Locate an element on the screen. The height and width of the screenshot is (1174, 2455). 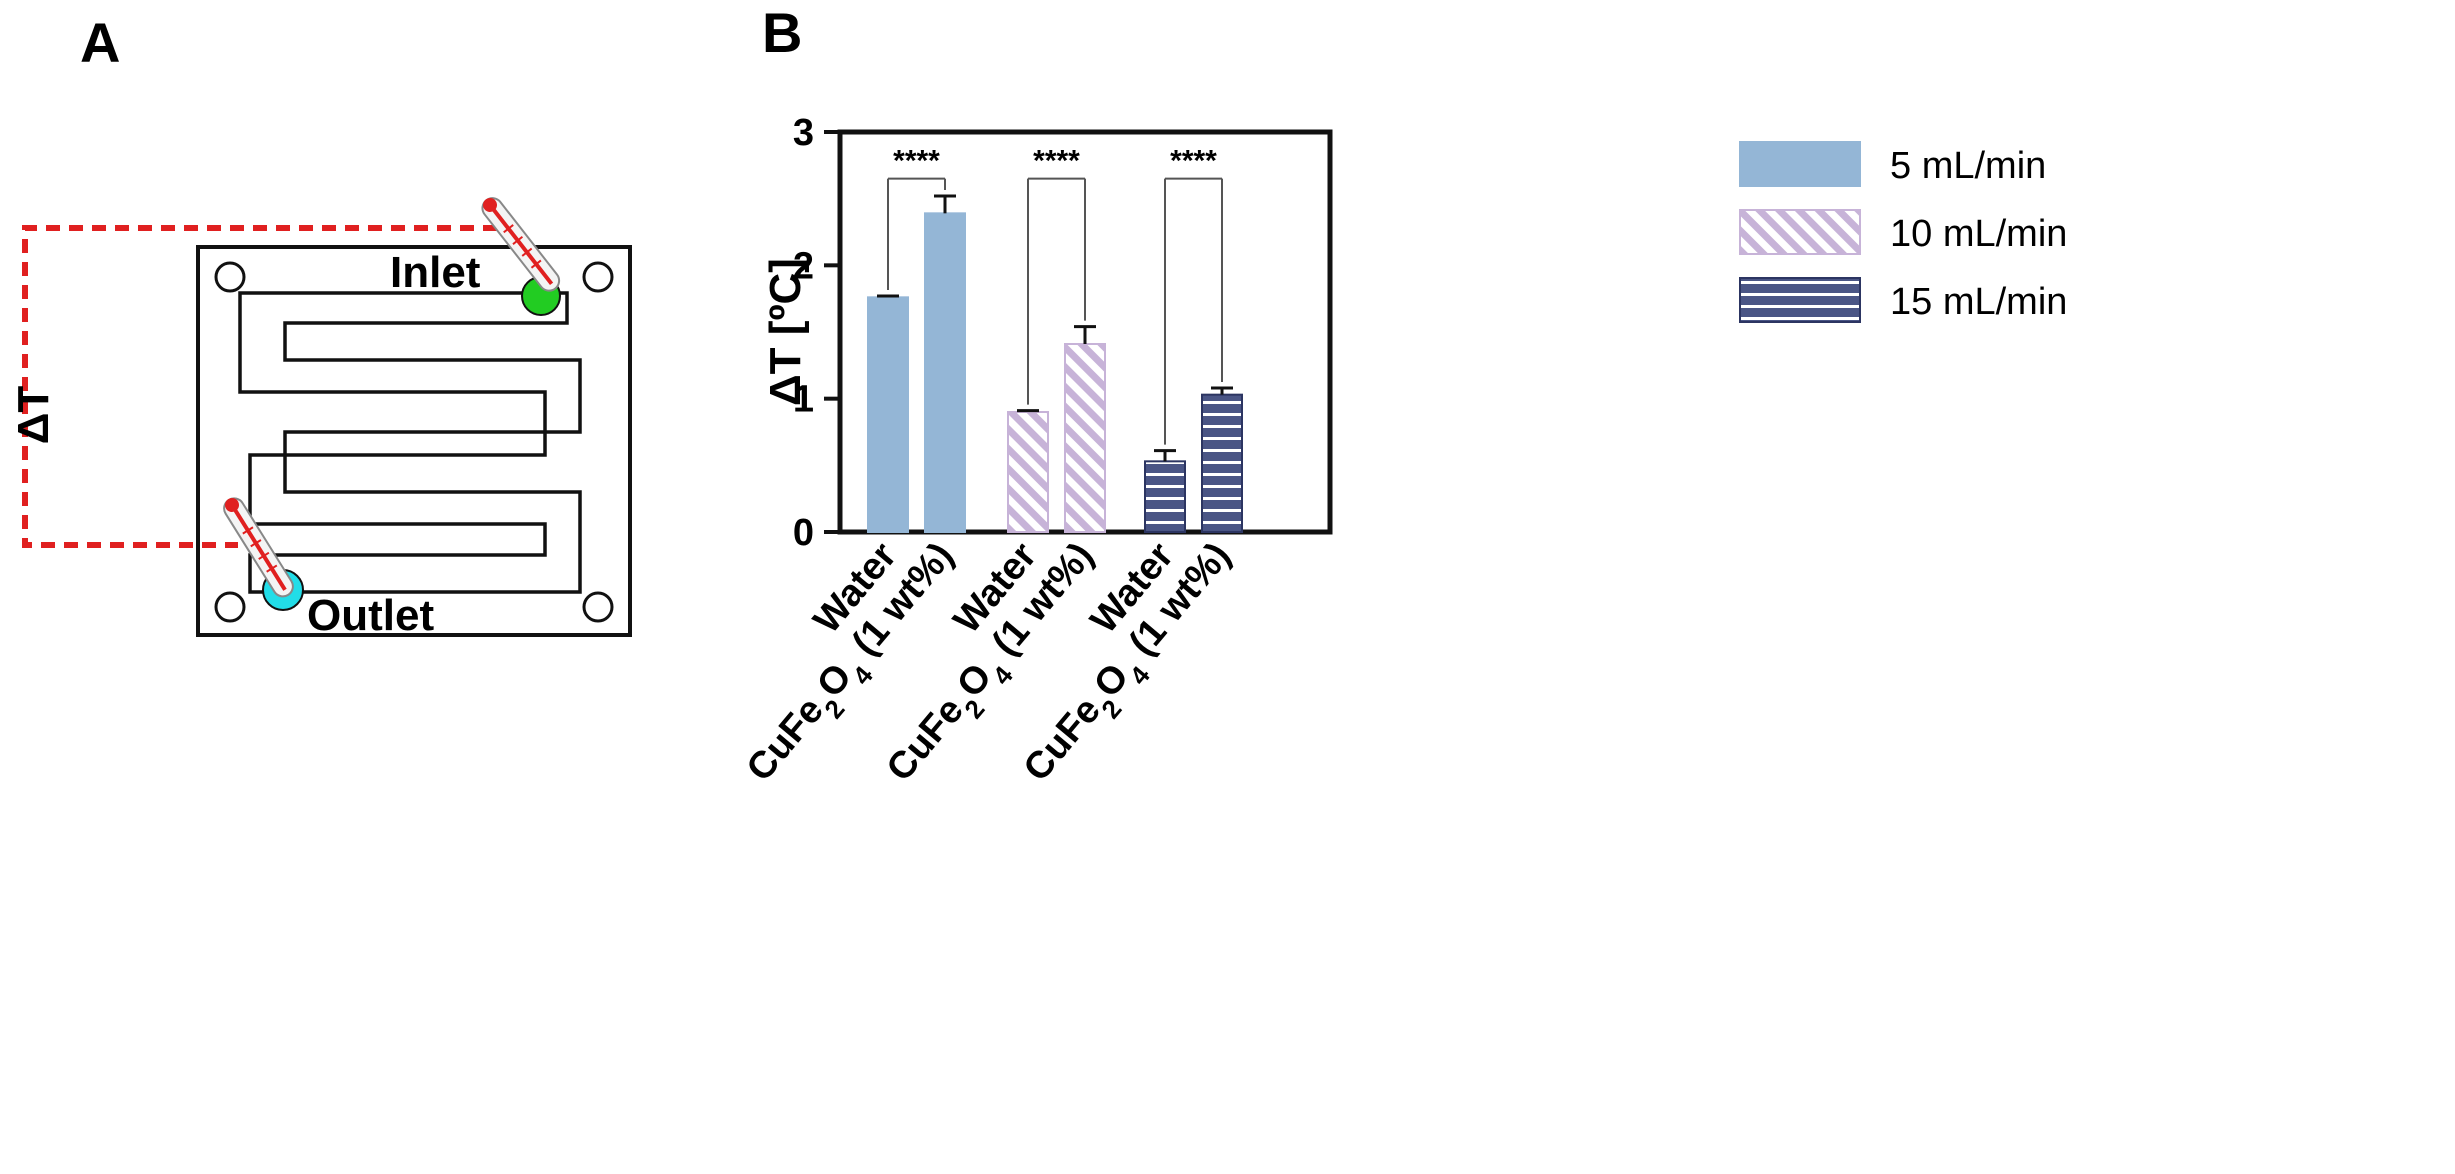
delta-t-dashed-line is located at coordinates (259, 386).